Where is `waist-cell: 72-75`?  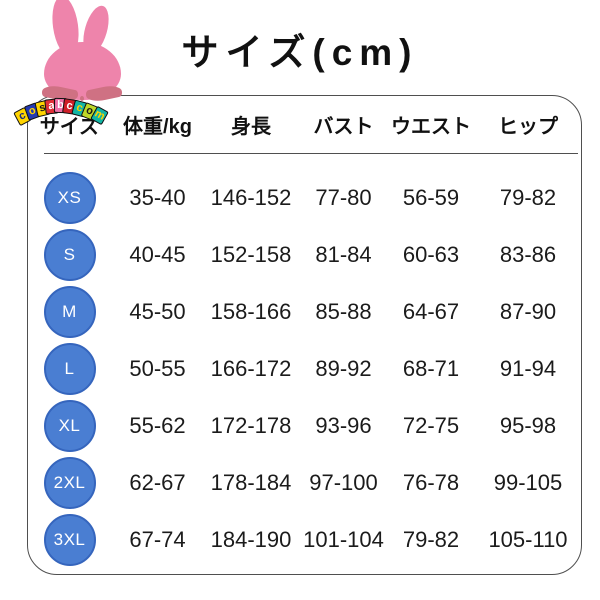
waist-cell: 72-75 is located at coordinates (431, 425).